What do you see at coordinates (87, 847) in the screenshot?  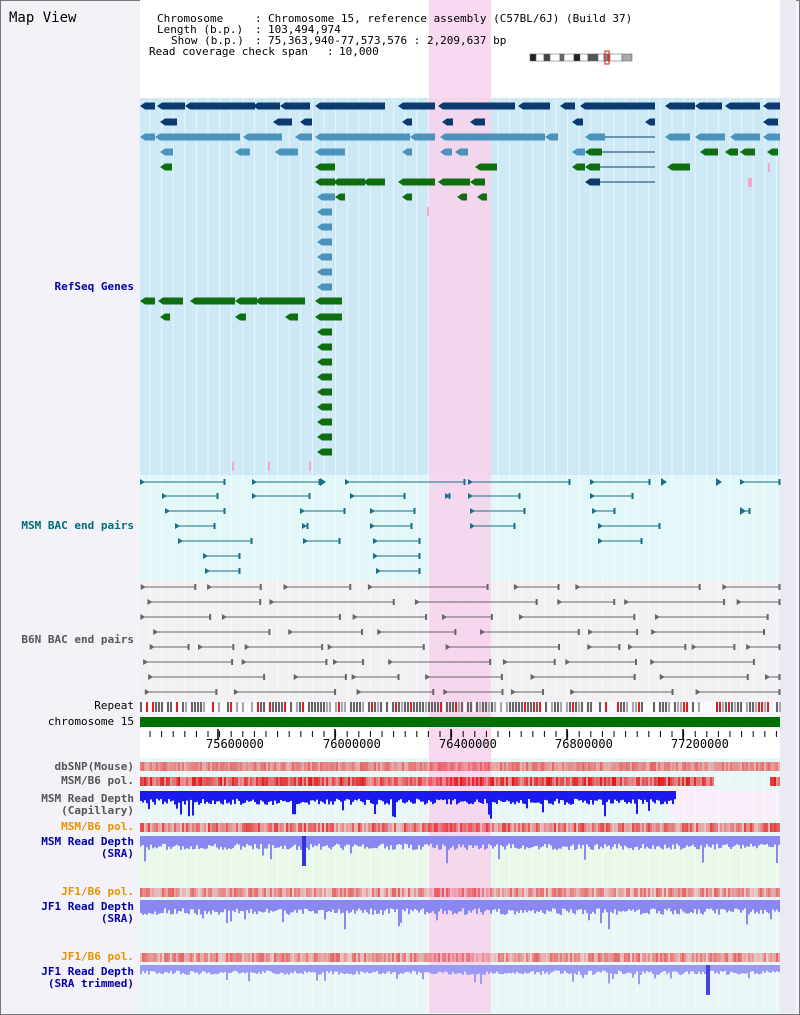 I see `track-label-msm-depth-sra: MSM Read Depth (SRA)` at bounding box center [87, 847].